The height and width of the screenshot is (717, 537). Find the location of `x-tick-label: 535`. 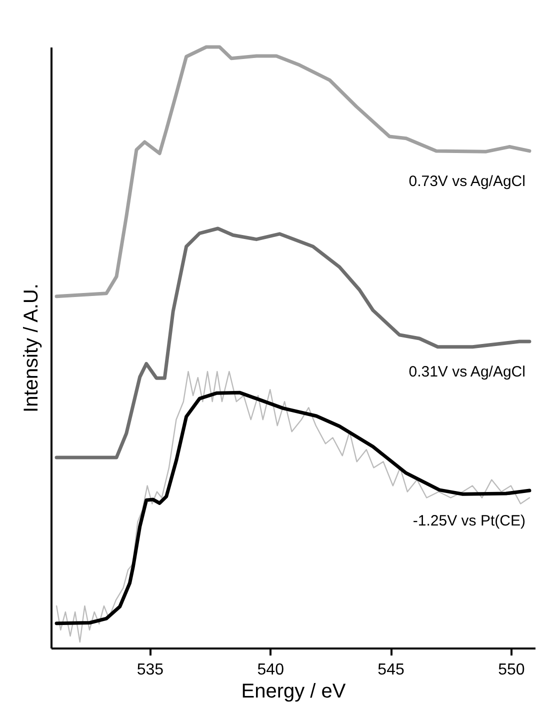

x-tick-label: 535 is located at coordinates (150, 670).